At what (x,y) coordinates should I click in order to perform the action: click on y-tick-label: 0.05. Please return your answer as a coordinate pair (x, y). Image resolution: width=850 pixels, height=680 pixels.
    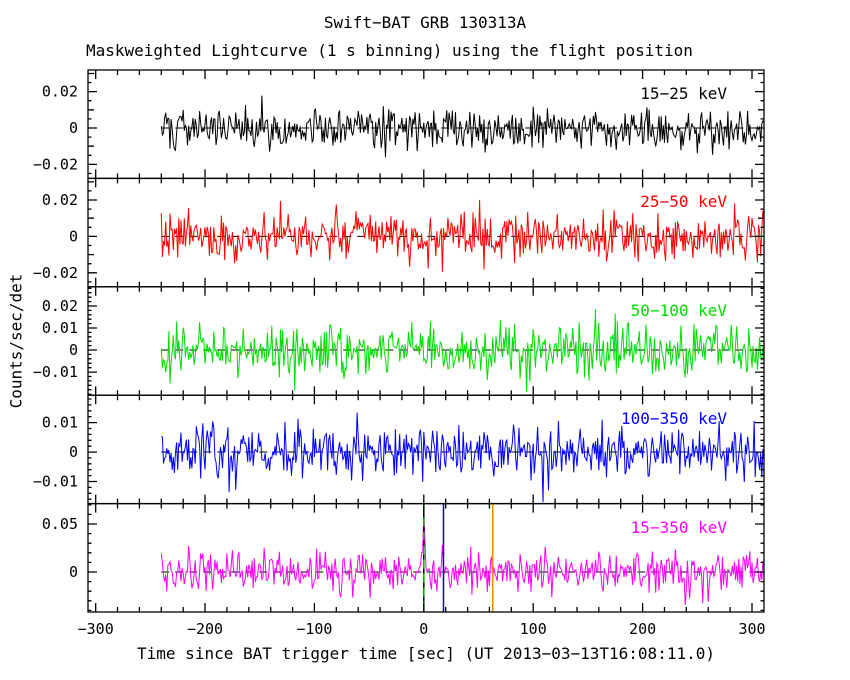
    Looking at the image, I should click on (60, 524).